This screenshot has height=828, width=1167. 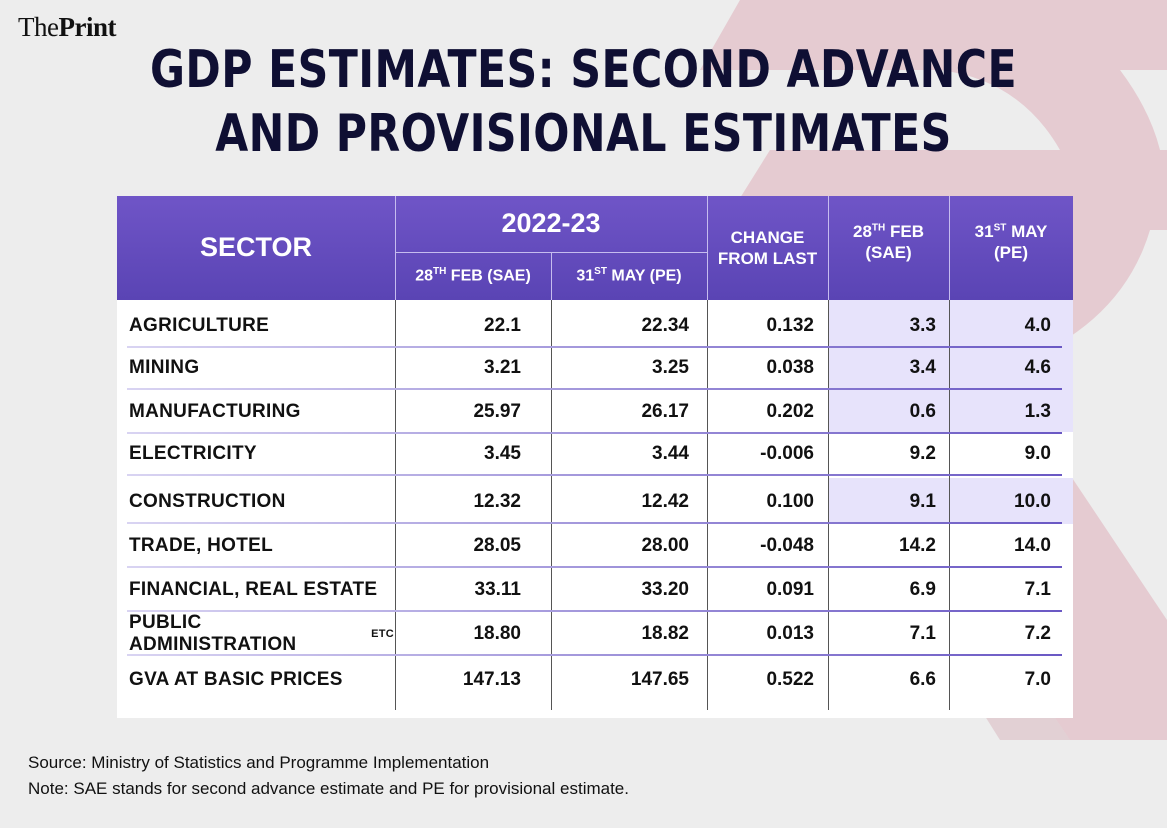 I want to click on value-cell-g-may: 9.0, so click(x=1037, y=453).